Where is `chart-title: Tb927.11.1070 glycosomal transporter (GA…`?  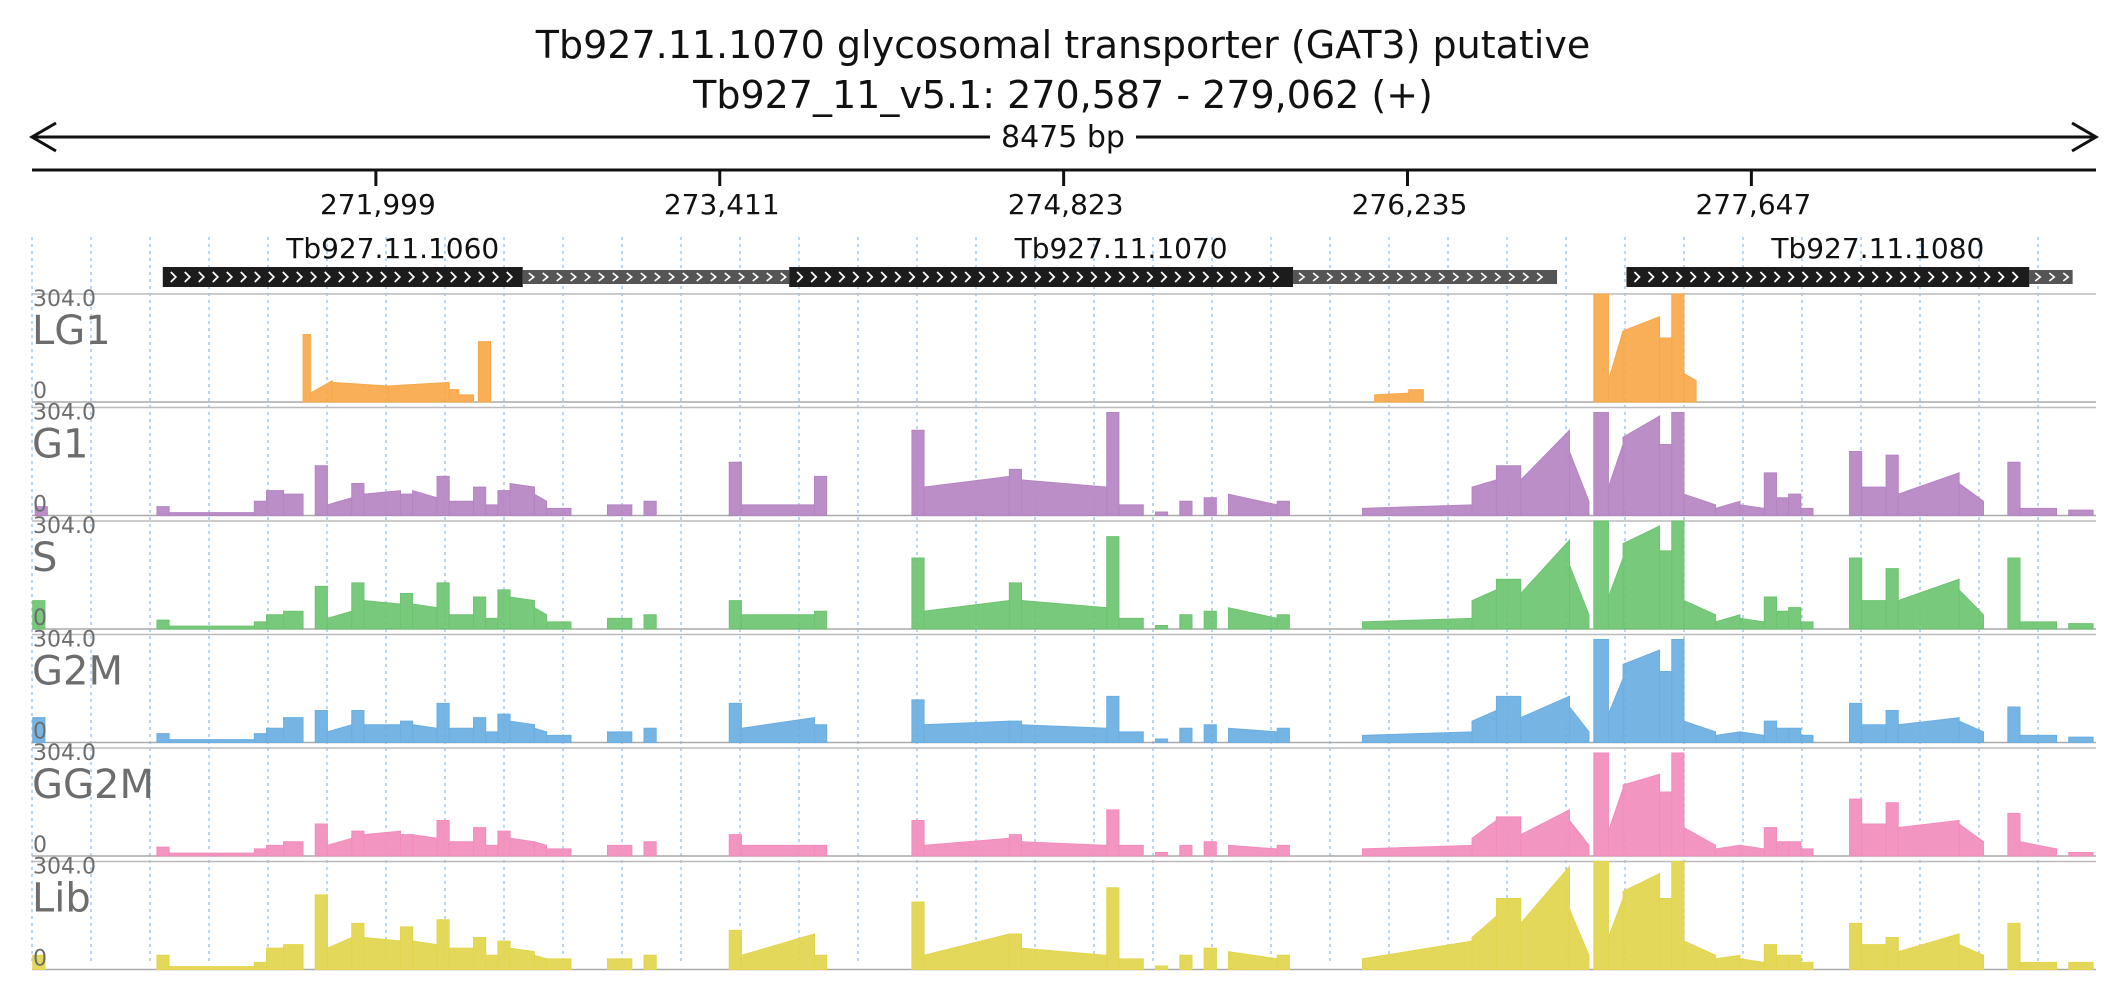 chart-title: Tb927.11.1070 glycosomal transporter (GA… is located at coordinates (1062, 45).